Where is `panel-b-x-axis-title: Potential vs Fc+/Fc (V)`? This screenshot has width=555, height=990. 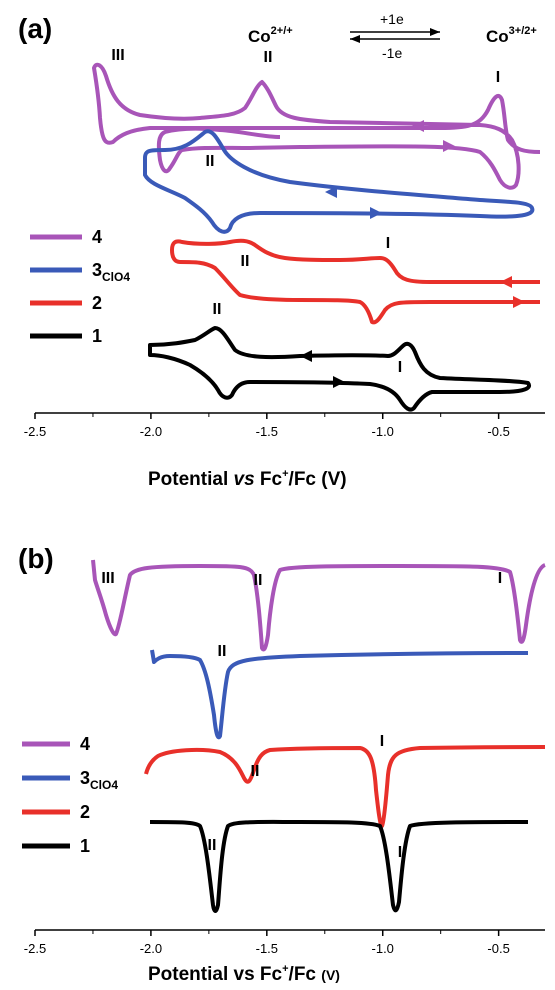
panel-b-x-axis-title: Potential vs Fc+/Fc (V) is located at coordinates (244, 974).